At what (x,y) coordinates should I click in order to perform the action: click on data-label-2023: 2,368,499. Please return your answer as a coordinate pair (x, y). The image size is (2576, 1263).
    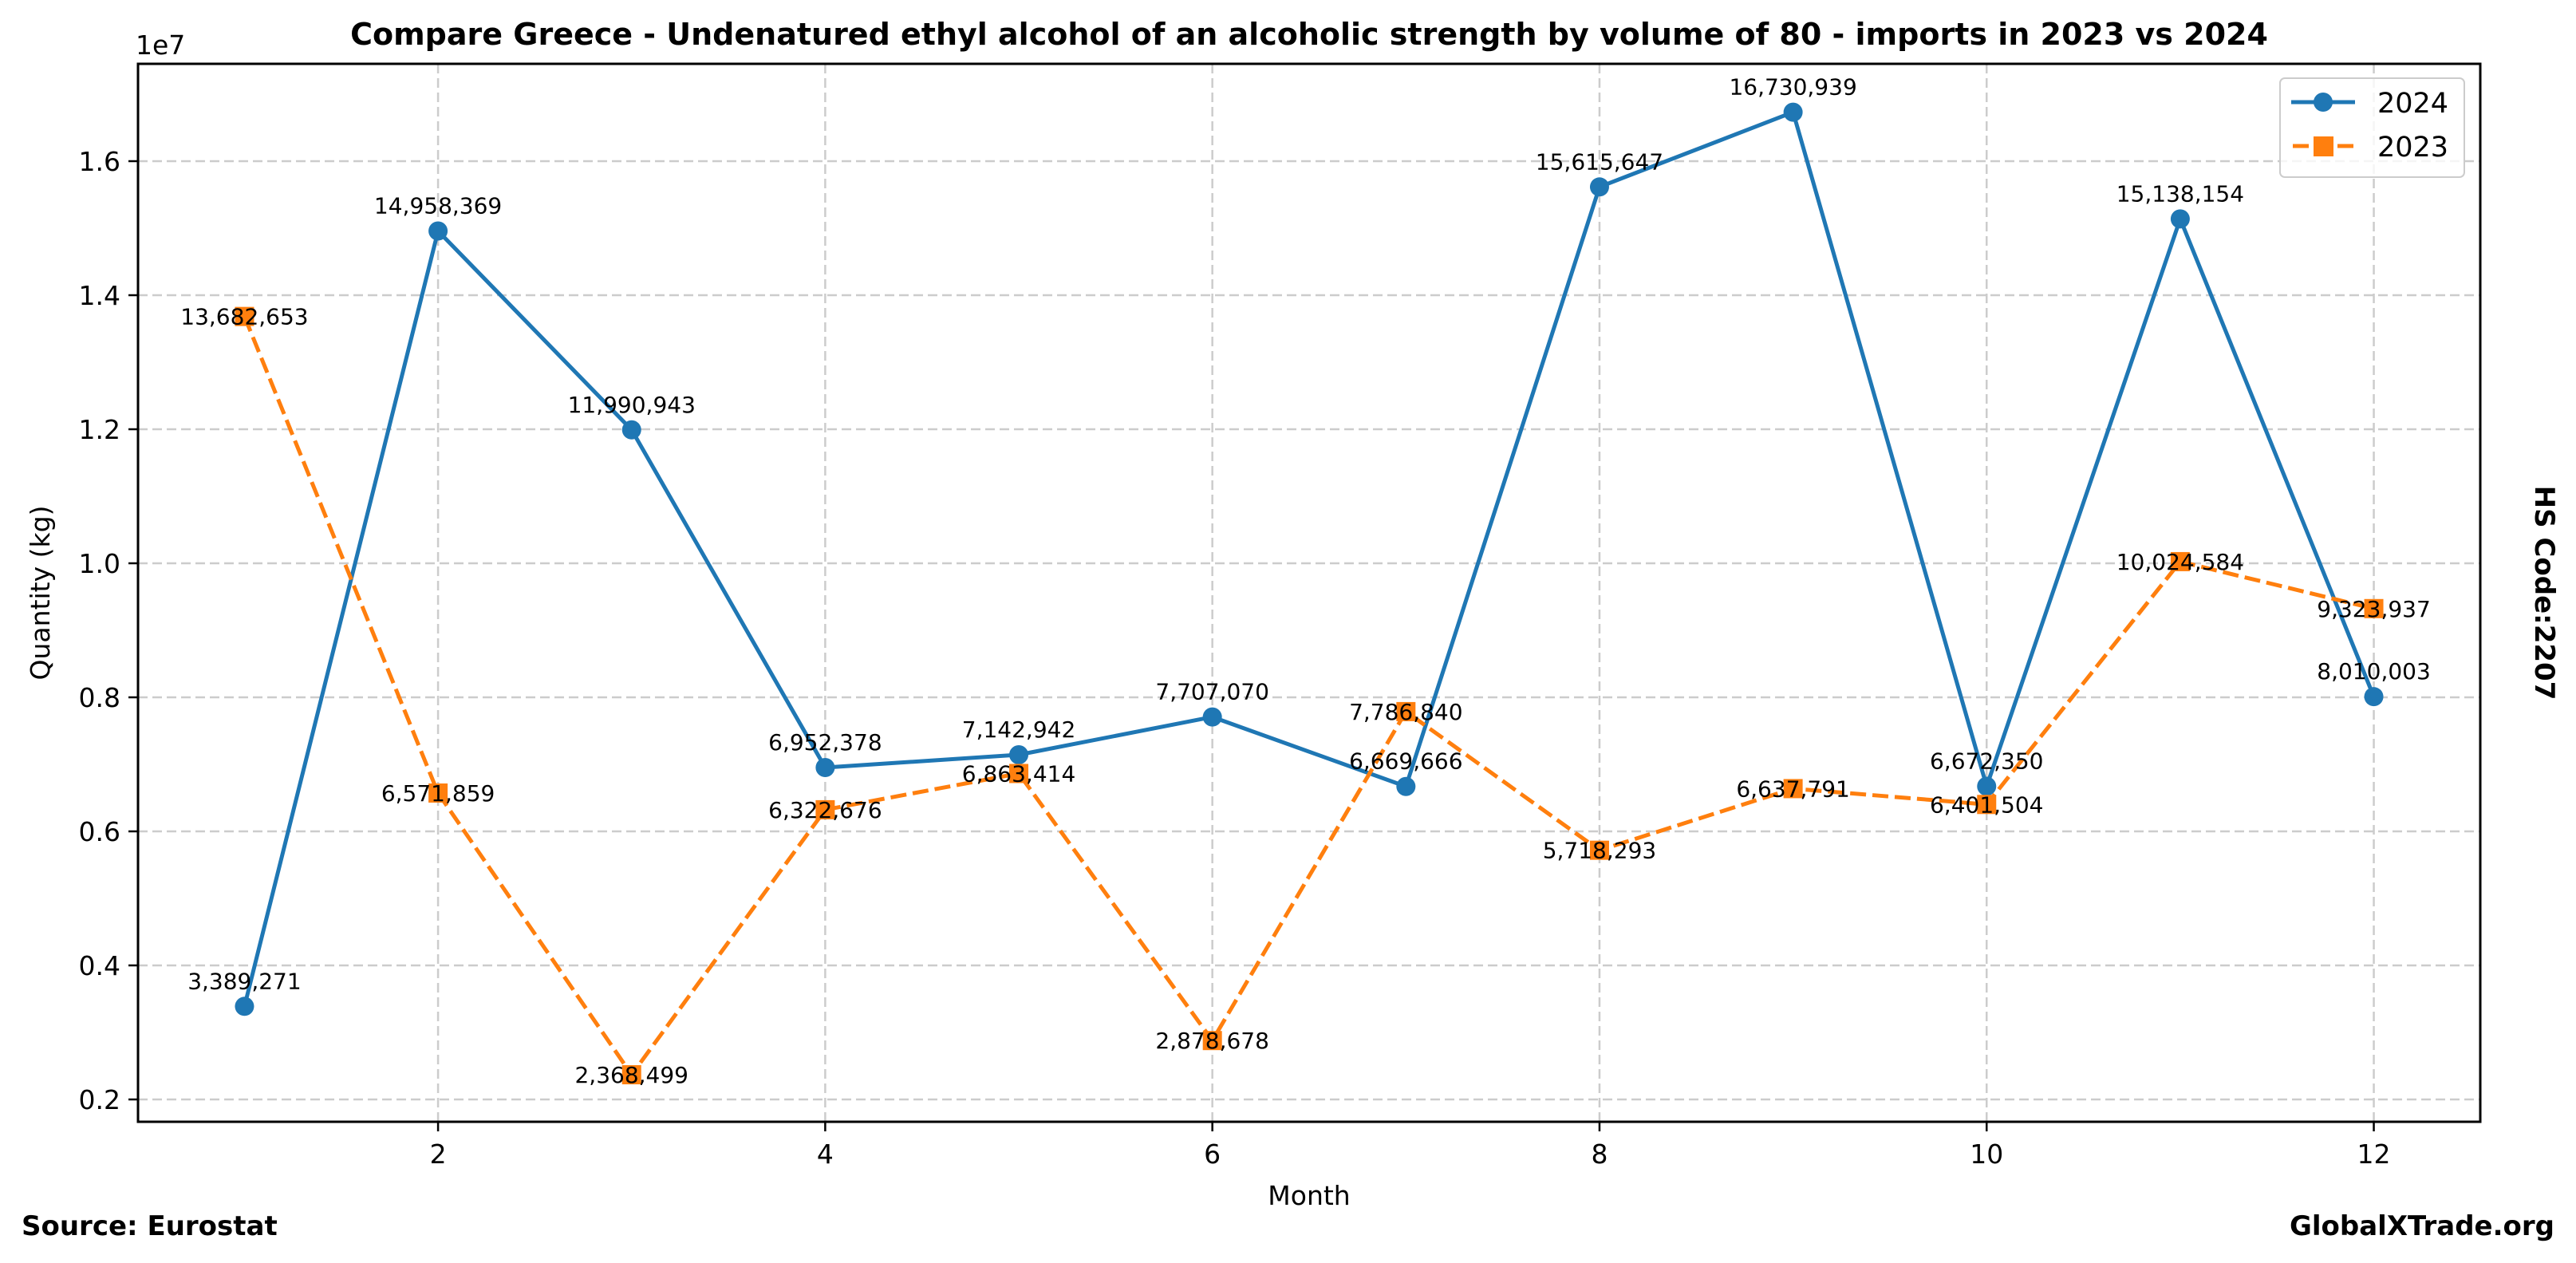
    Looking at the image, I should click on (631, 1075).